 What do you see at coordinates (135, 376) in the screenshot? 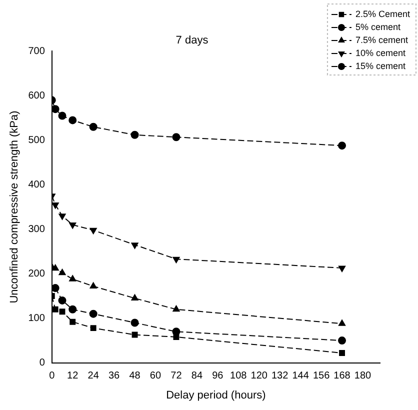
I see `x-tick-label: 48` at bounding box center [135, 376].